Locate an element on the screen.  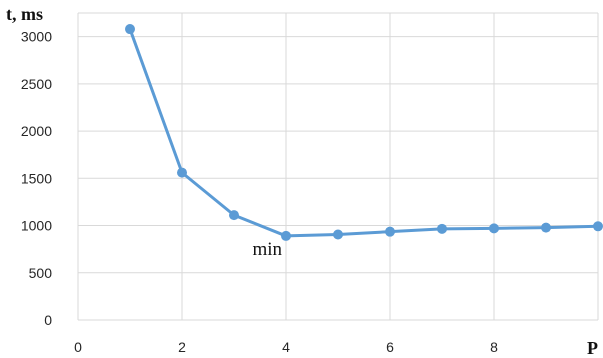
y-tick-label: 1500 is located at coordinates (36, 178).